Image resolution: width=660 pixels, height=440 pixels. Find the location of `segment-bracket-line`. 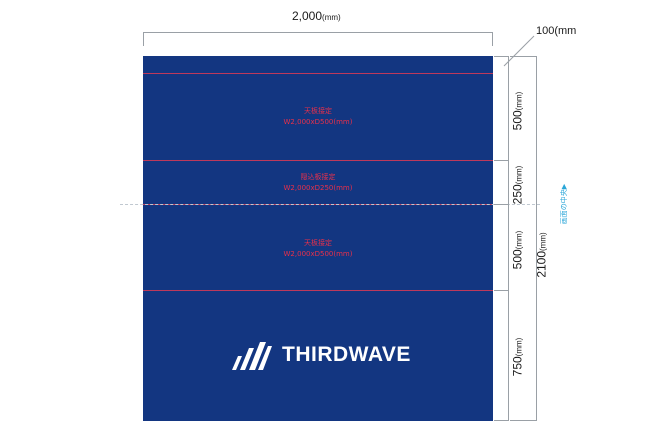

segment-bracket-line is located at coordinates (508, 238).